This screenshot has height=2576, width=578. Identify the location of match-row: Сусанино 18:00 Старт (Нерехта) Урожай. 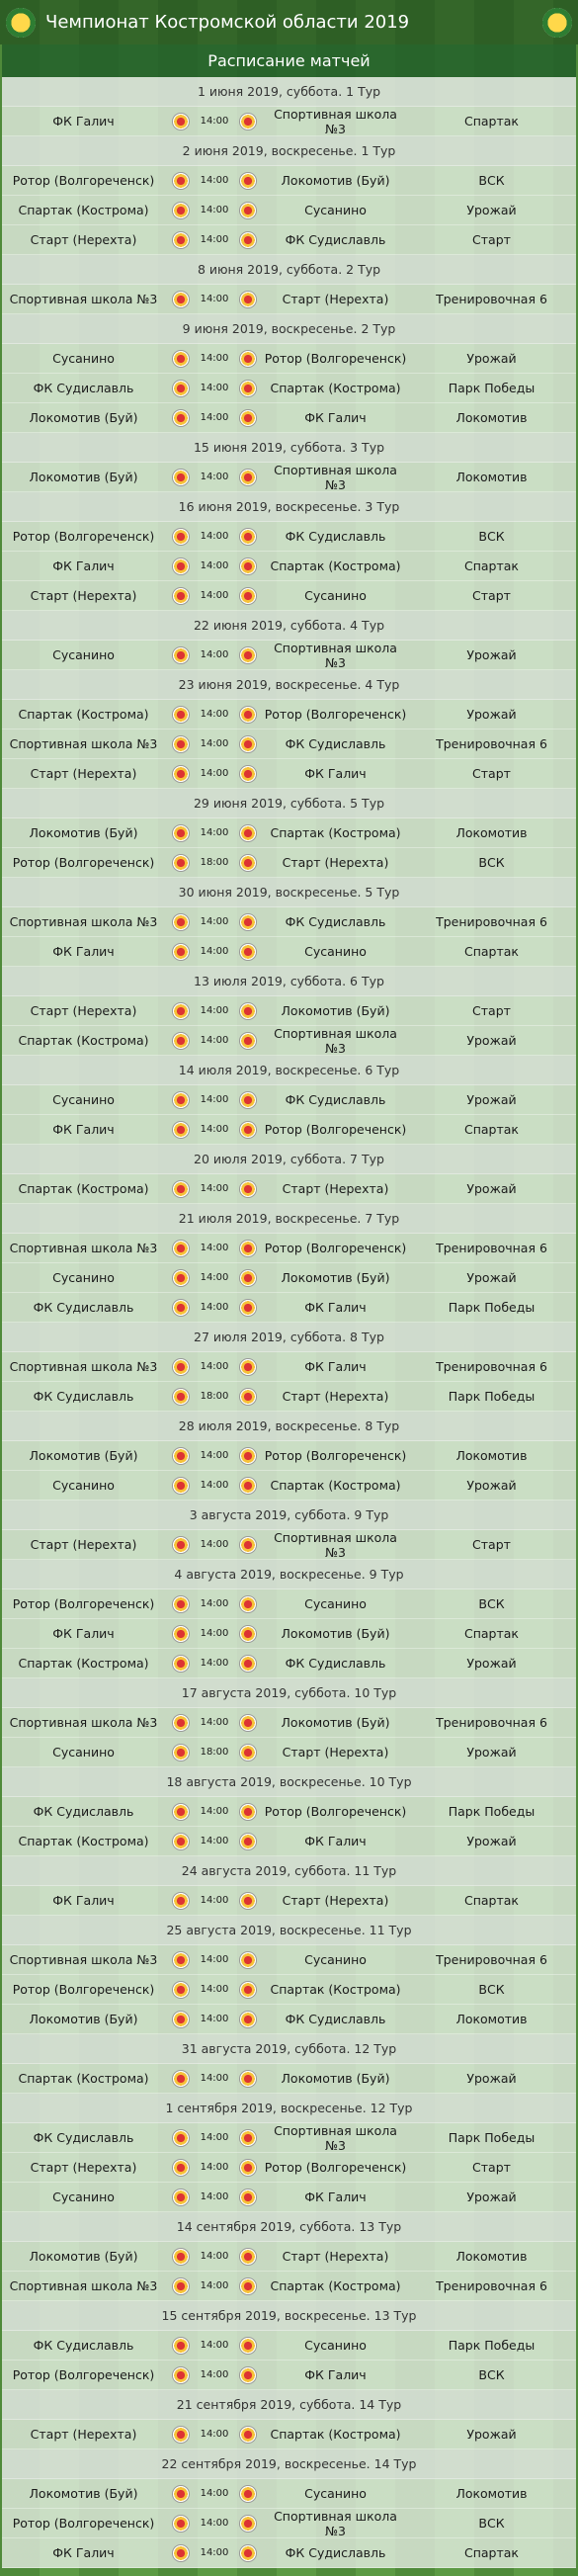
(289, 1752).